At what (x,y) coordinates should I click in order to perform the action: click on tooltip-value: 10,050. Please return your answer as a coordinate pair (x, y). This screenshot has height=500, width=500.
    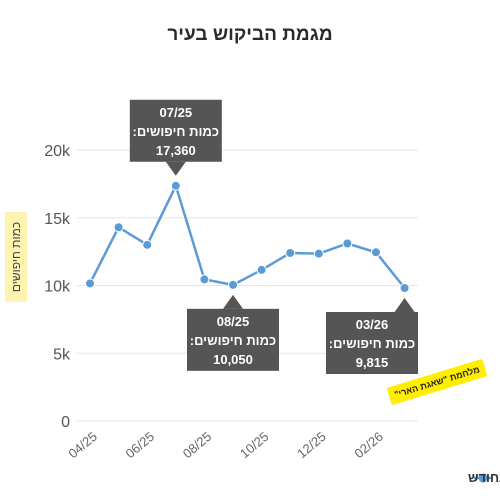
    Looking at the image, I should click on (233, 359).